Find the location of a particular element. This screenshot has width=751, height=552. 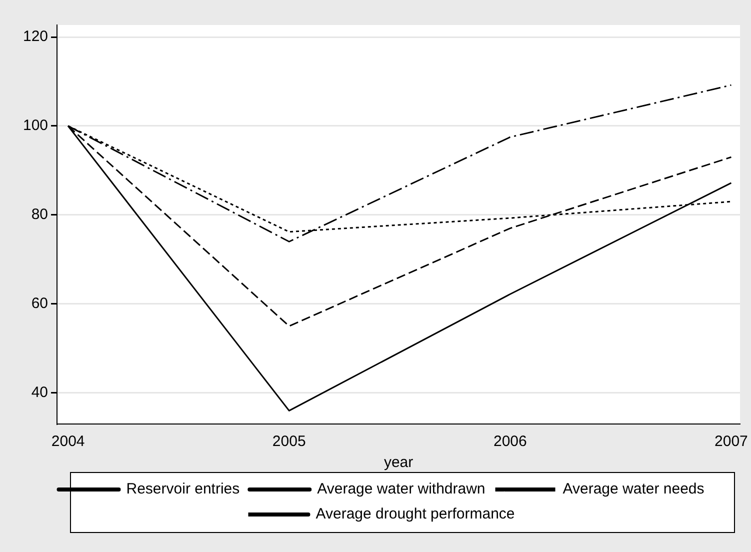

x-axis-title: year is located at coordinates (399, 463).